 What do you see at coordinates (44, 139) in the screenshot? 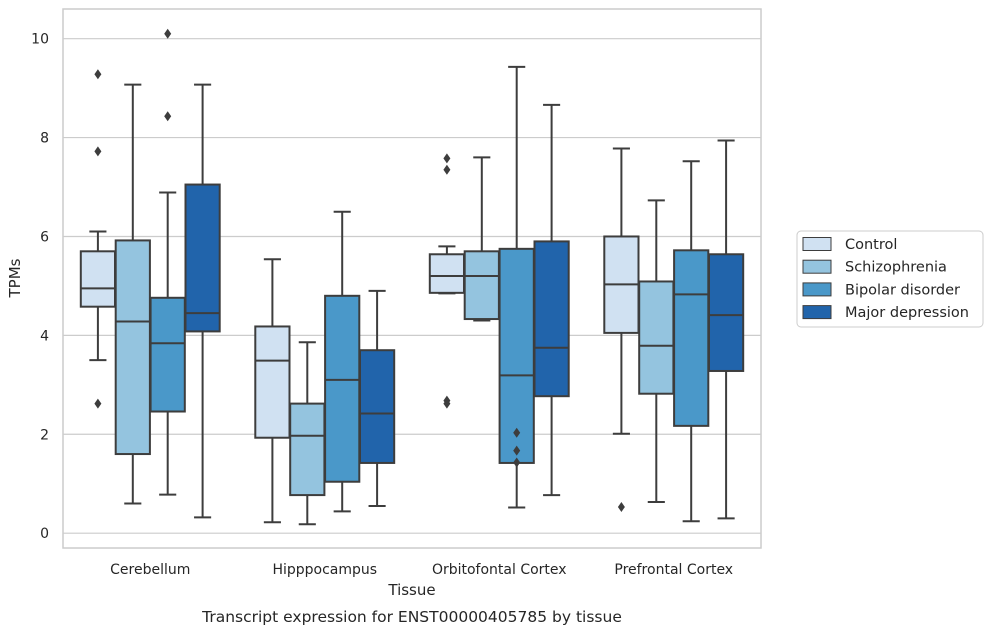
I see `y-tick-label: 8` at bounding box center [44, 139].